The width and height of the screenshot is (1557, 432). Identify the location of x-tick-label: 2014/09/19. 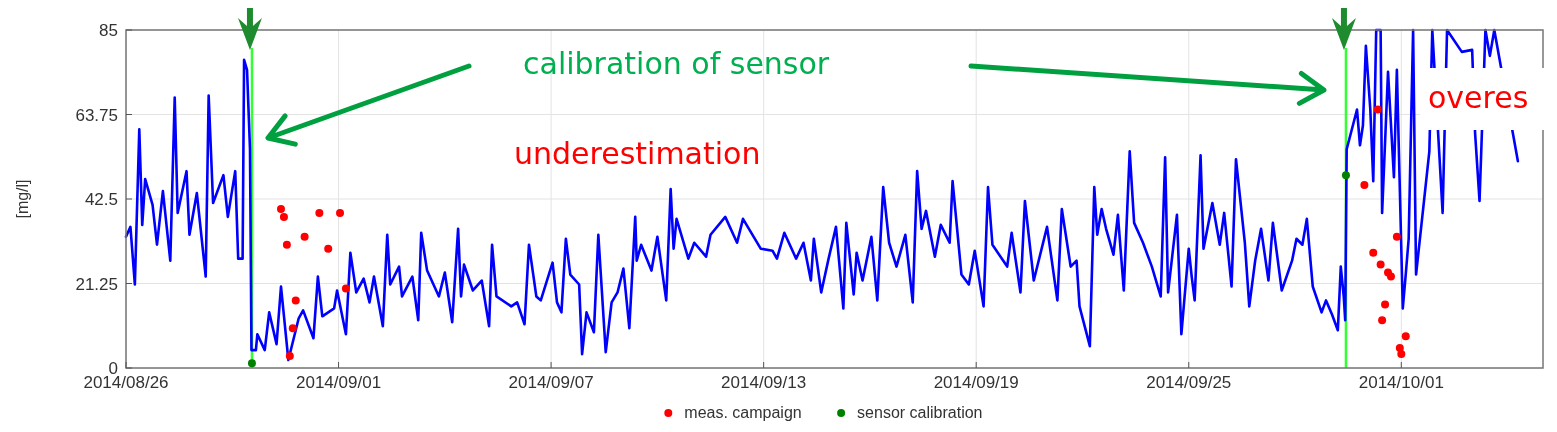
(976, 382).